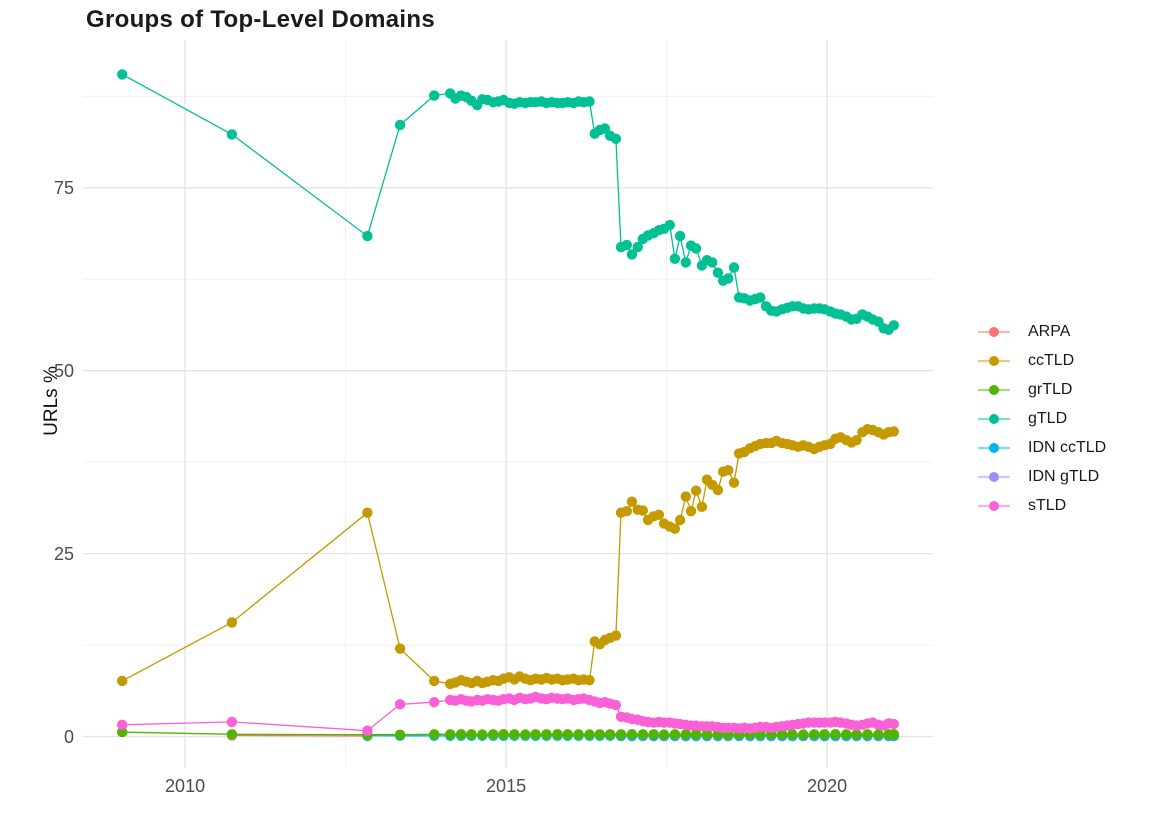 The image size is (1164, 827). I want to click on legend-item-cctld: ccTLD, so click(1042, 361).